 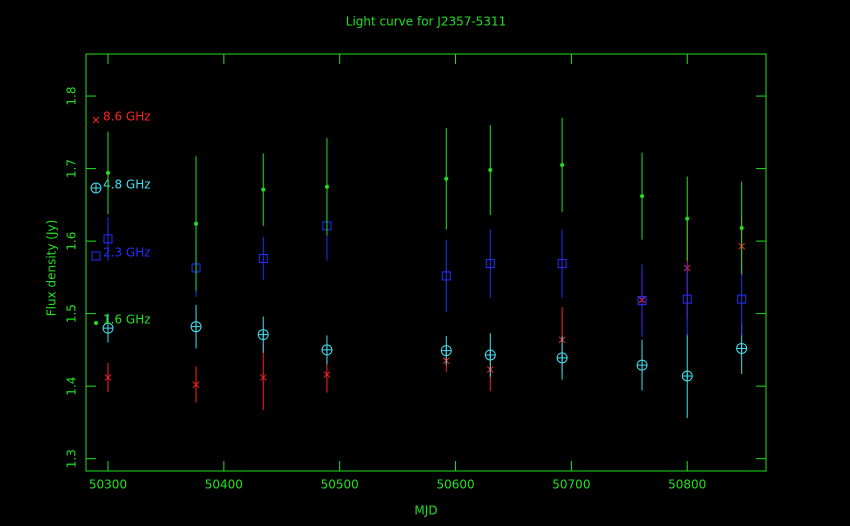 I want to click on x-tick-label: 50700, so click(x=571, y=485).